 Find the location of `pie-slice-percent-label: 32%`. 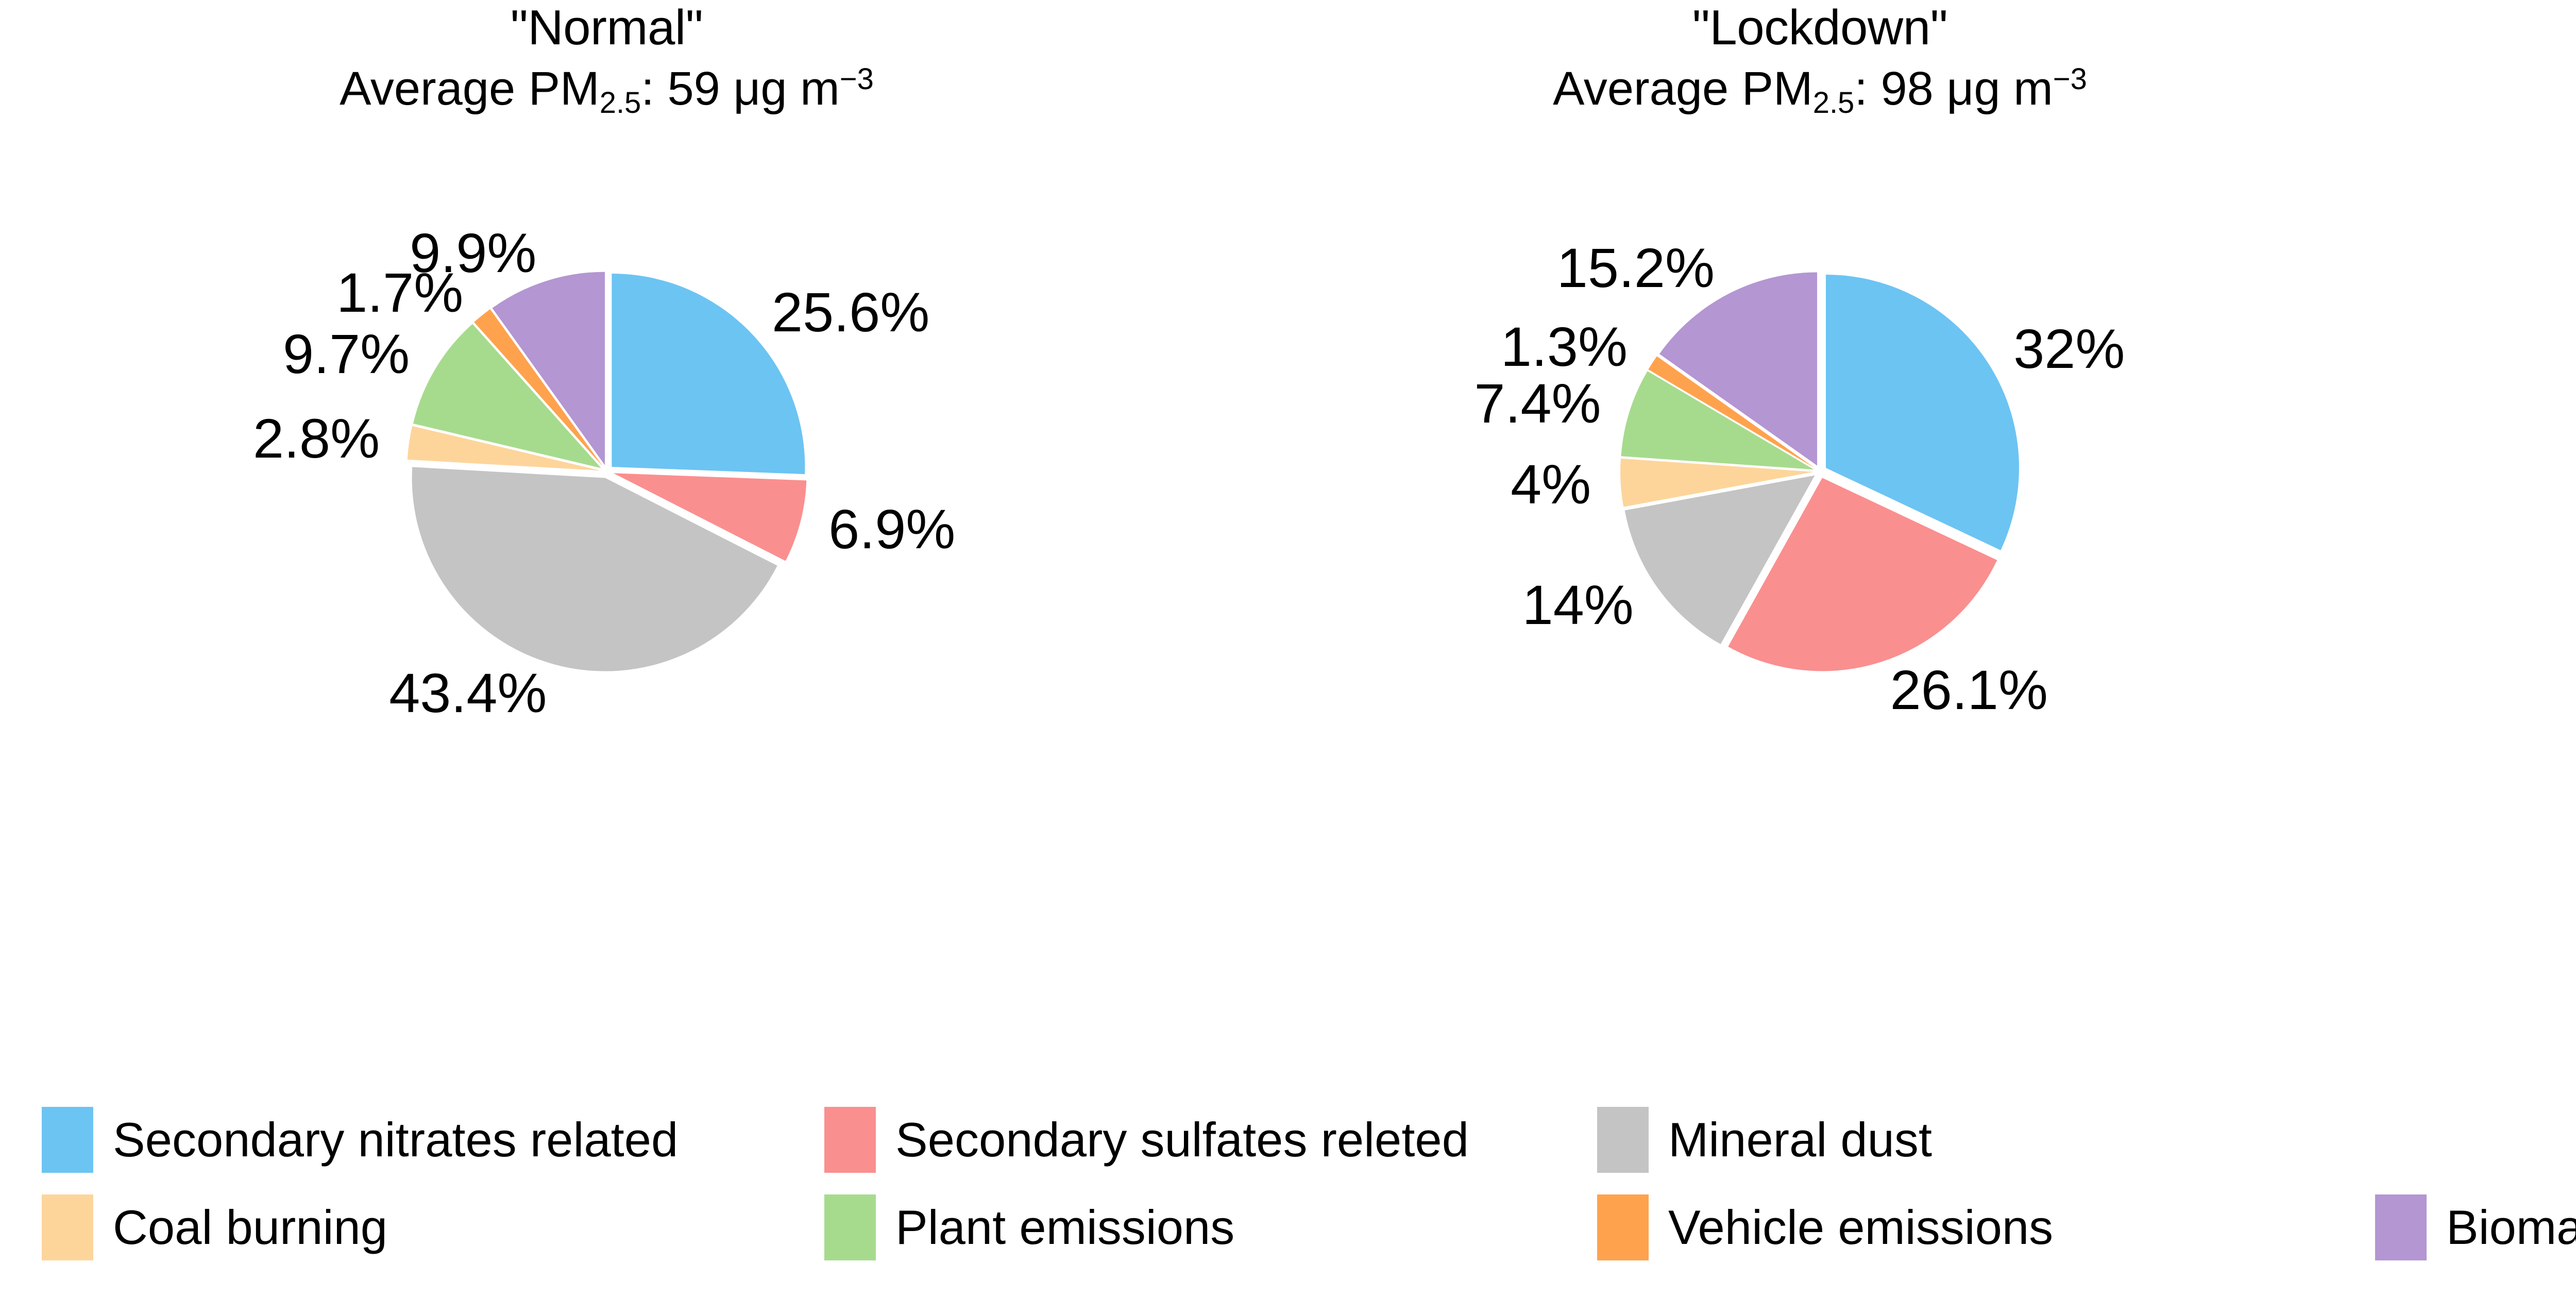

pie-slice-percent-label: 32% is located at coordinates (2069, 348).